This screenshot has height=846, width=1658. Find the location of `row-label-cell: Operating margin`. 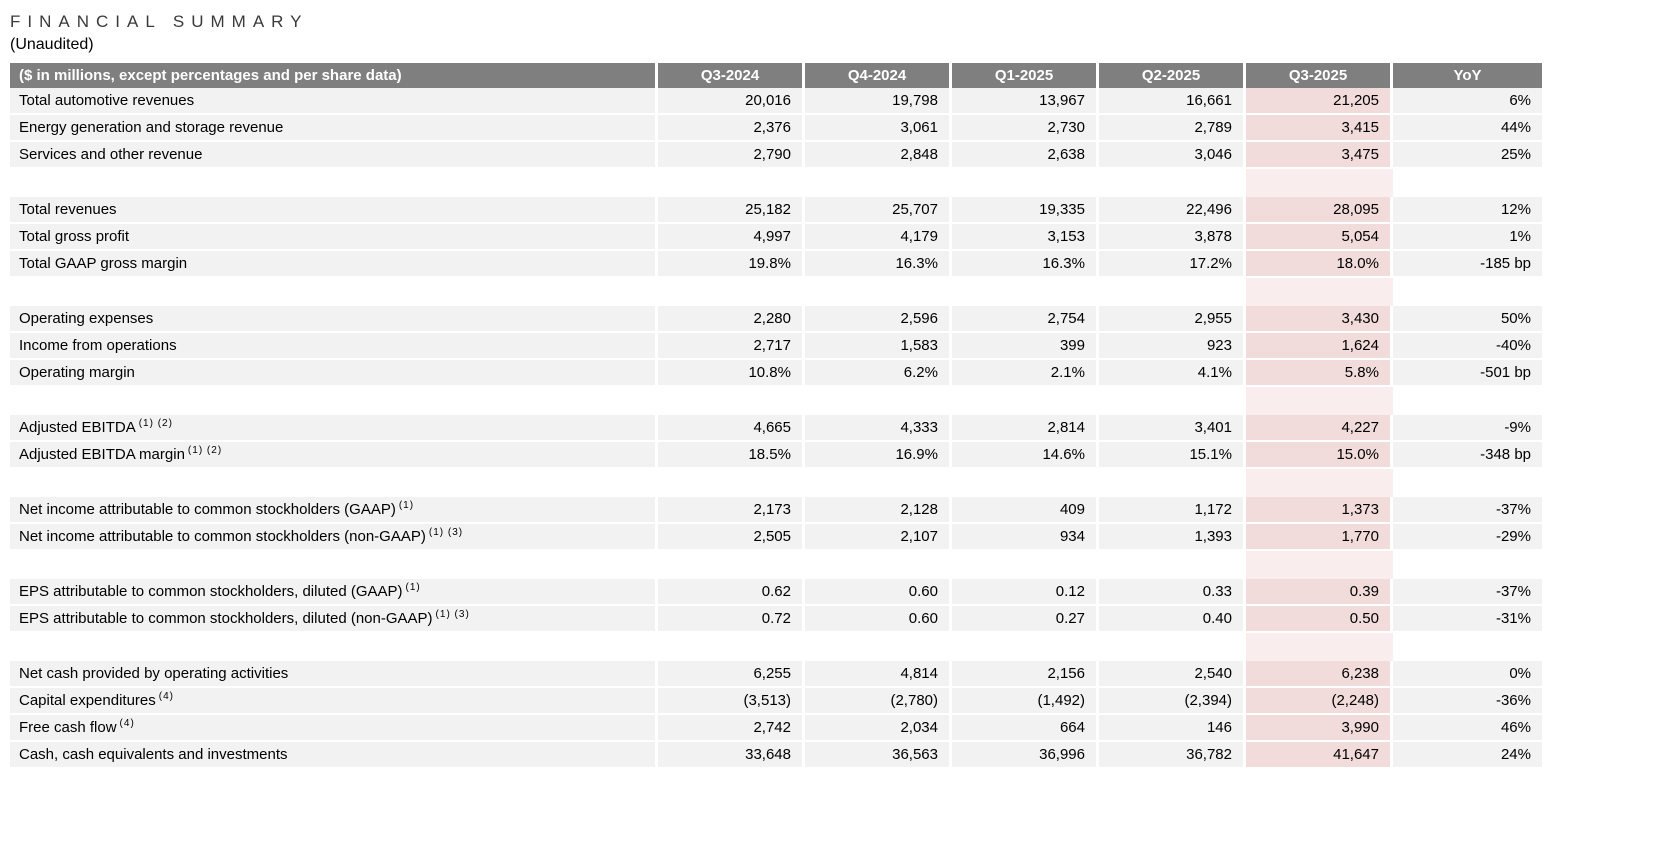

row-label-cell: Operating margin is located at coordinates (334, 373).